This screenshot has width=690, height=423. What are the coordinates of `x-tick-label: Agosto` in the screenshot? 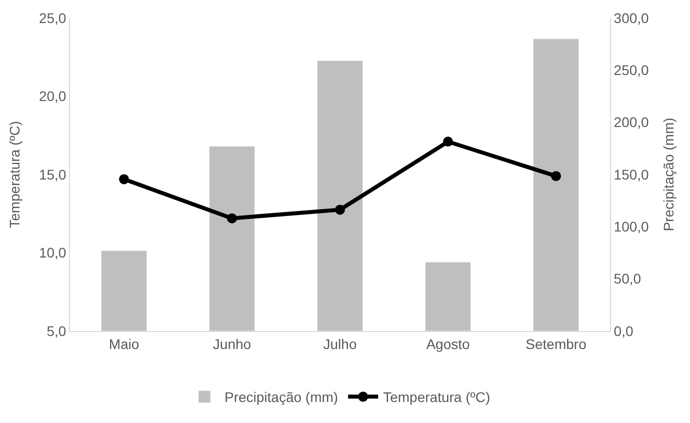 It's located at (448, 344).